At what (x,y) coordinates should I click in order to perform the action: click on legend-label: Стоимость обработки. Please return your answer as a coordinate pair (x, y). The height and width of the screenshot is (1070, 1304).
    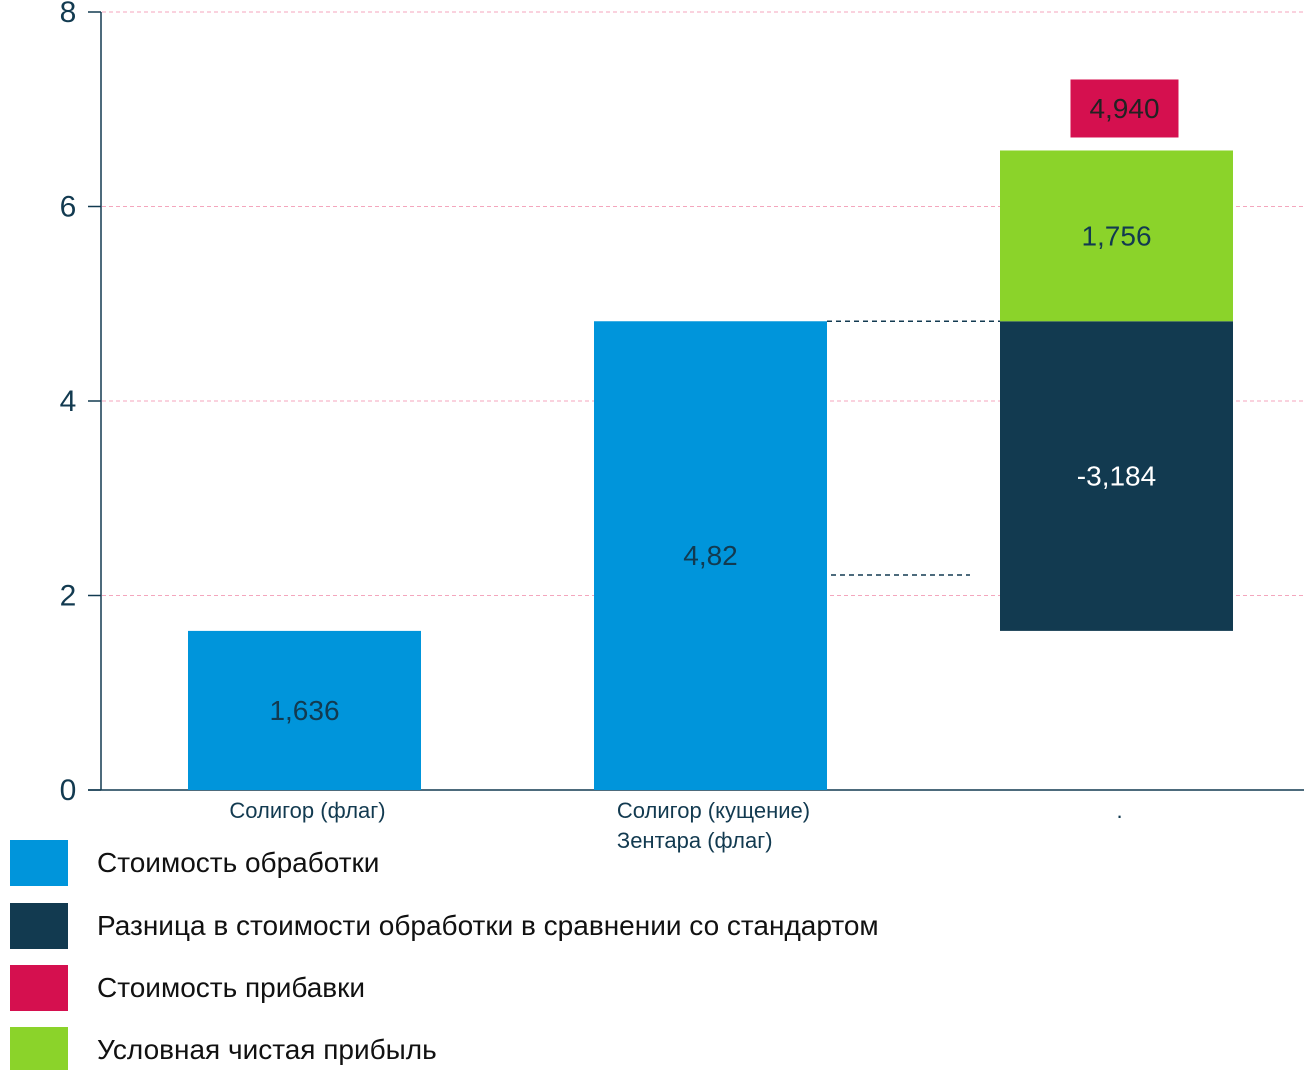
    Looking at the image, I should click on (238, 862).